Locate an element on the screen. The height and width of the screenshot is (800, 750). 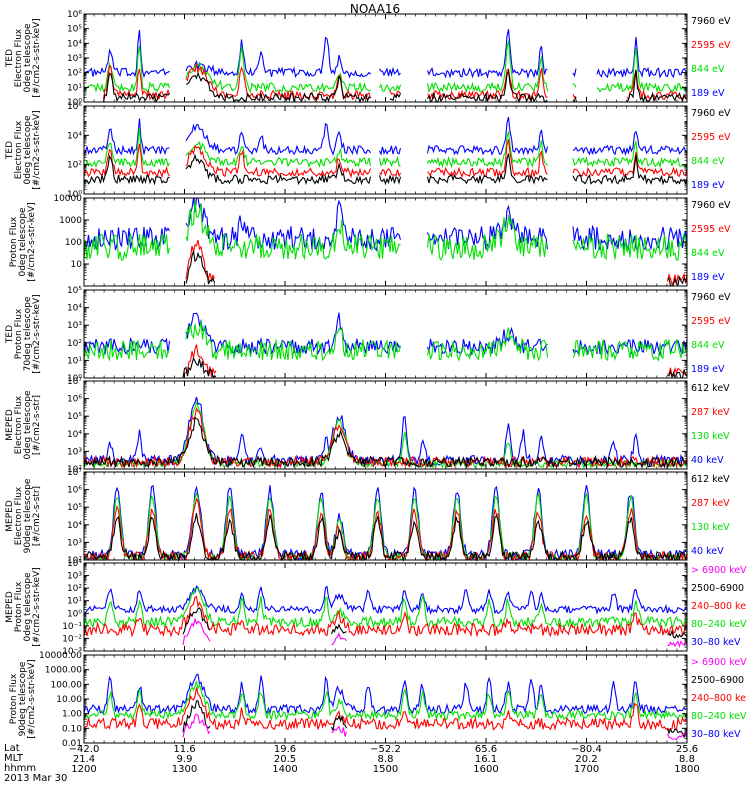
y-axis-label-line: 70deg telescope is located at coordinates (28, 333).